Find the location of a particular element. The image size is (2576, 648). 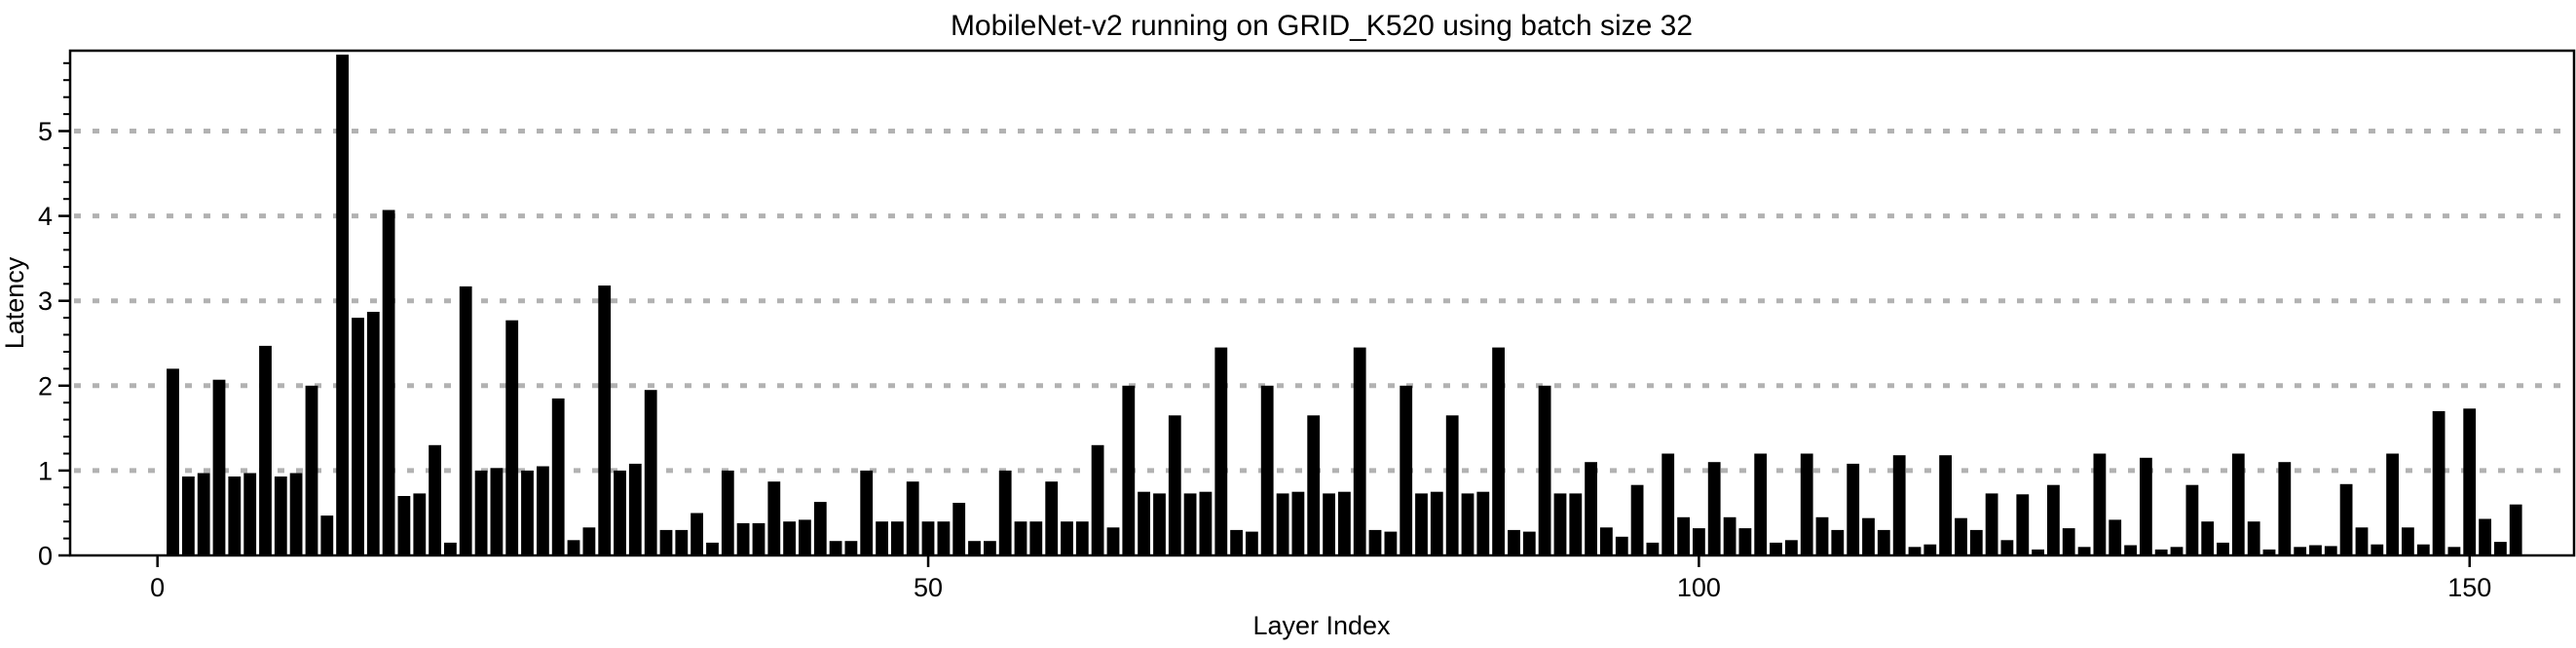

x-tick-label: 50 is located at coordinates (928, 587).